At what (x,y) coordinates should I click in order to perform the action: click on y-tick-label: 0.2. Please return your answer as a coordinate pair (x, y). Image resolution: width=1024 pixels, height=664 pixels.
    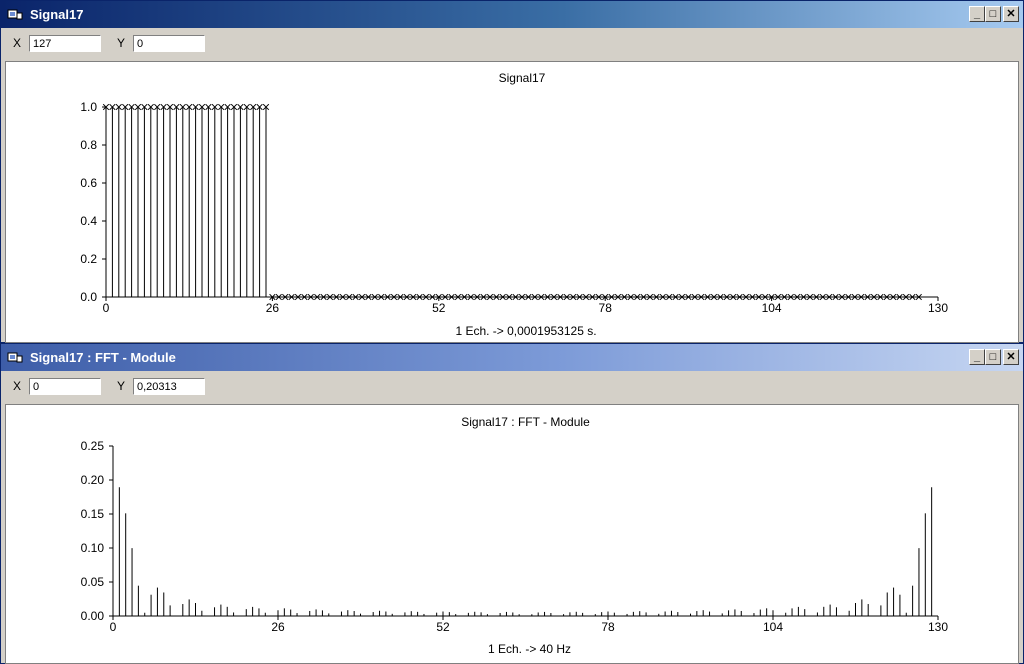
    Looking at the image, I should click on (88, 259).